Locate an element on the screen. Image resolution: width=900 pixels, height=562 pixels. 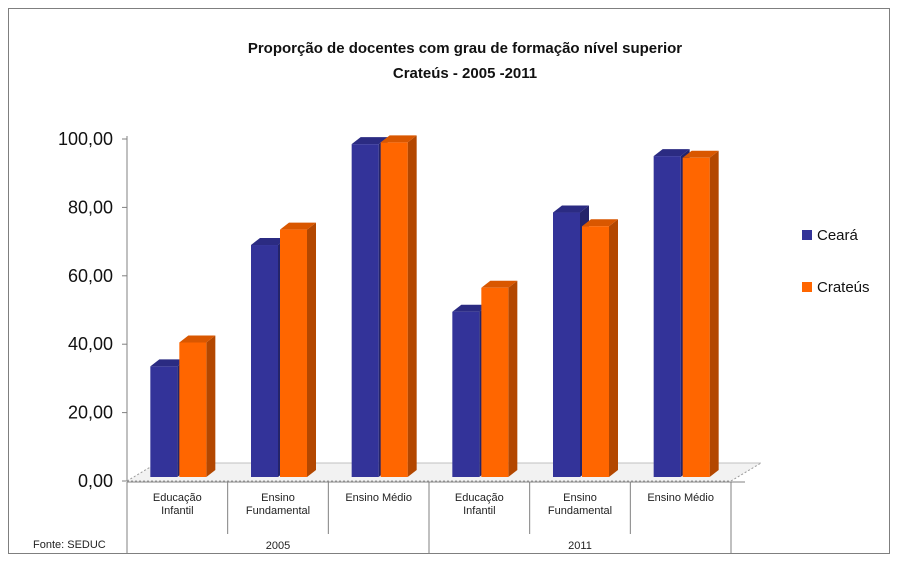
legend: Ceará Crateús is located at coordinates (836, 261).